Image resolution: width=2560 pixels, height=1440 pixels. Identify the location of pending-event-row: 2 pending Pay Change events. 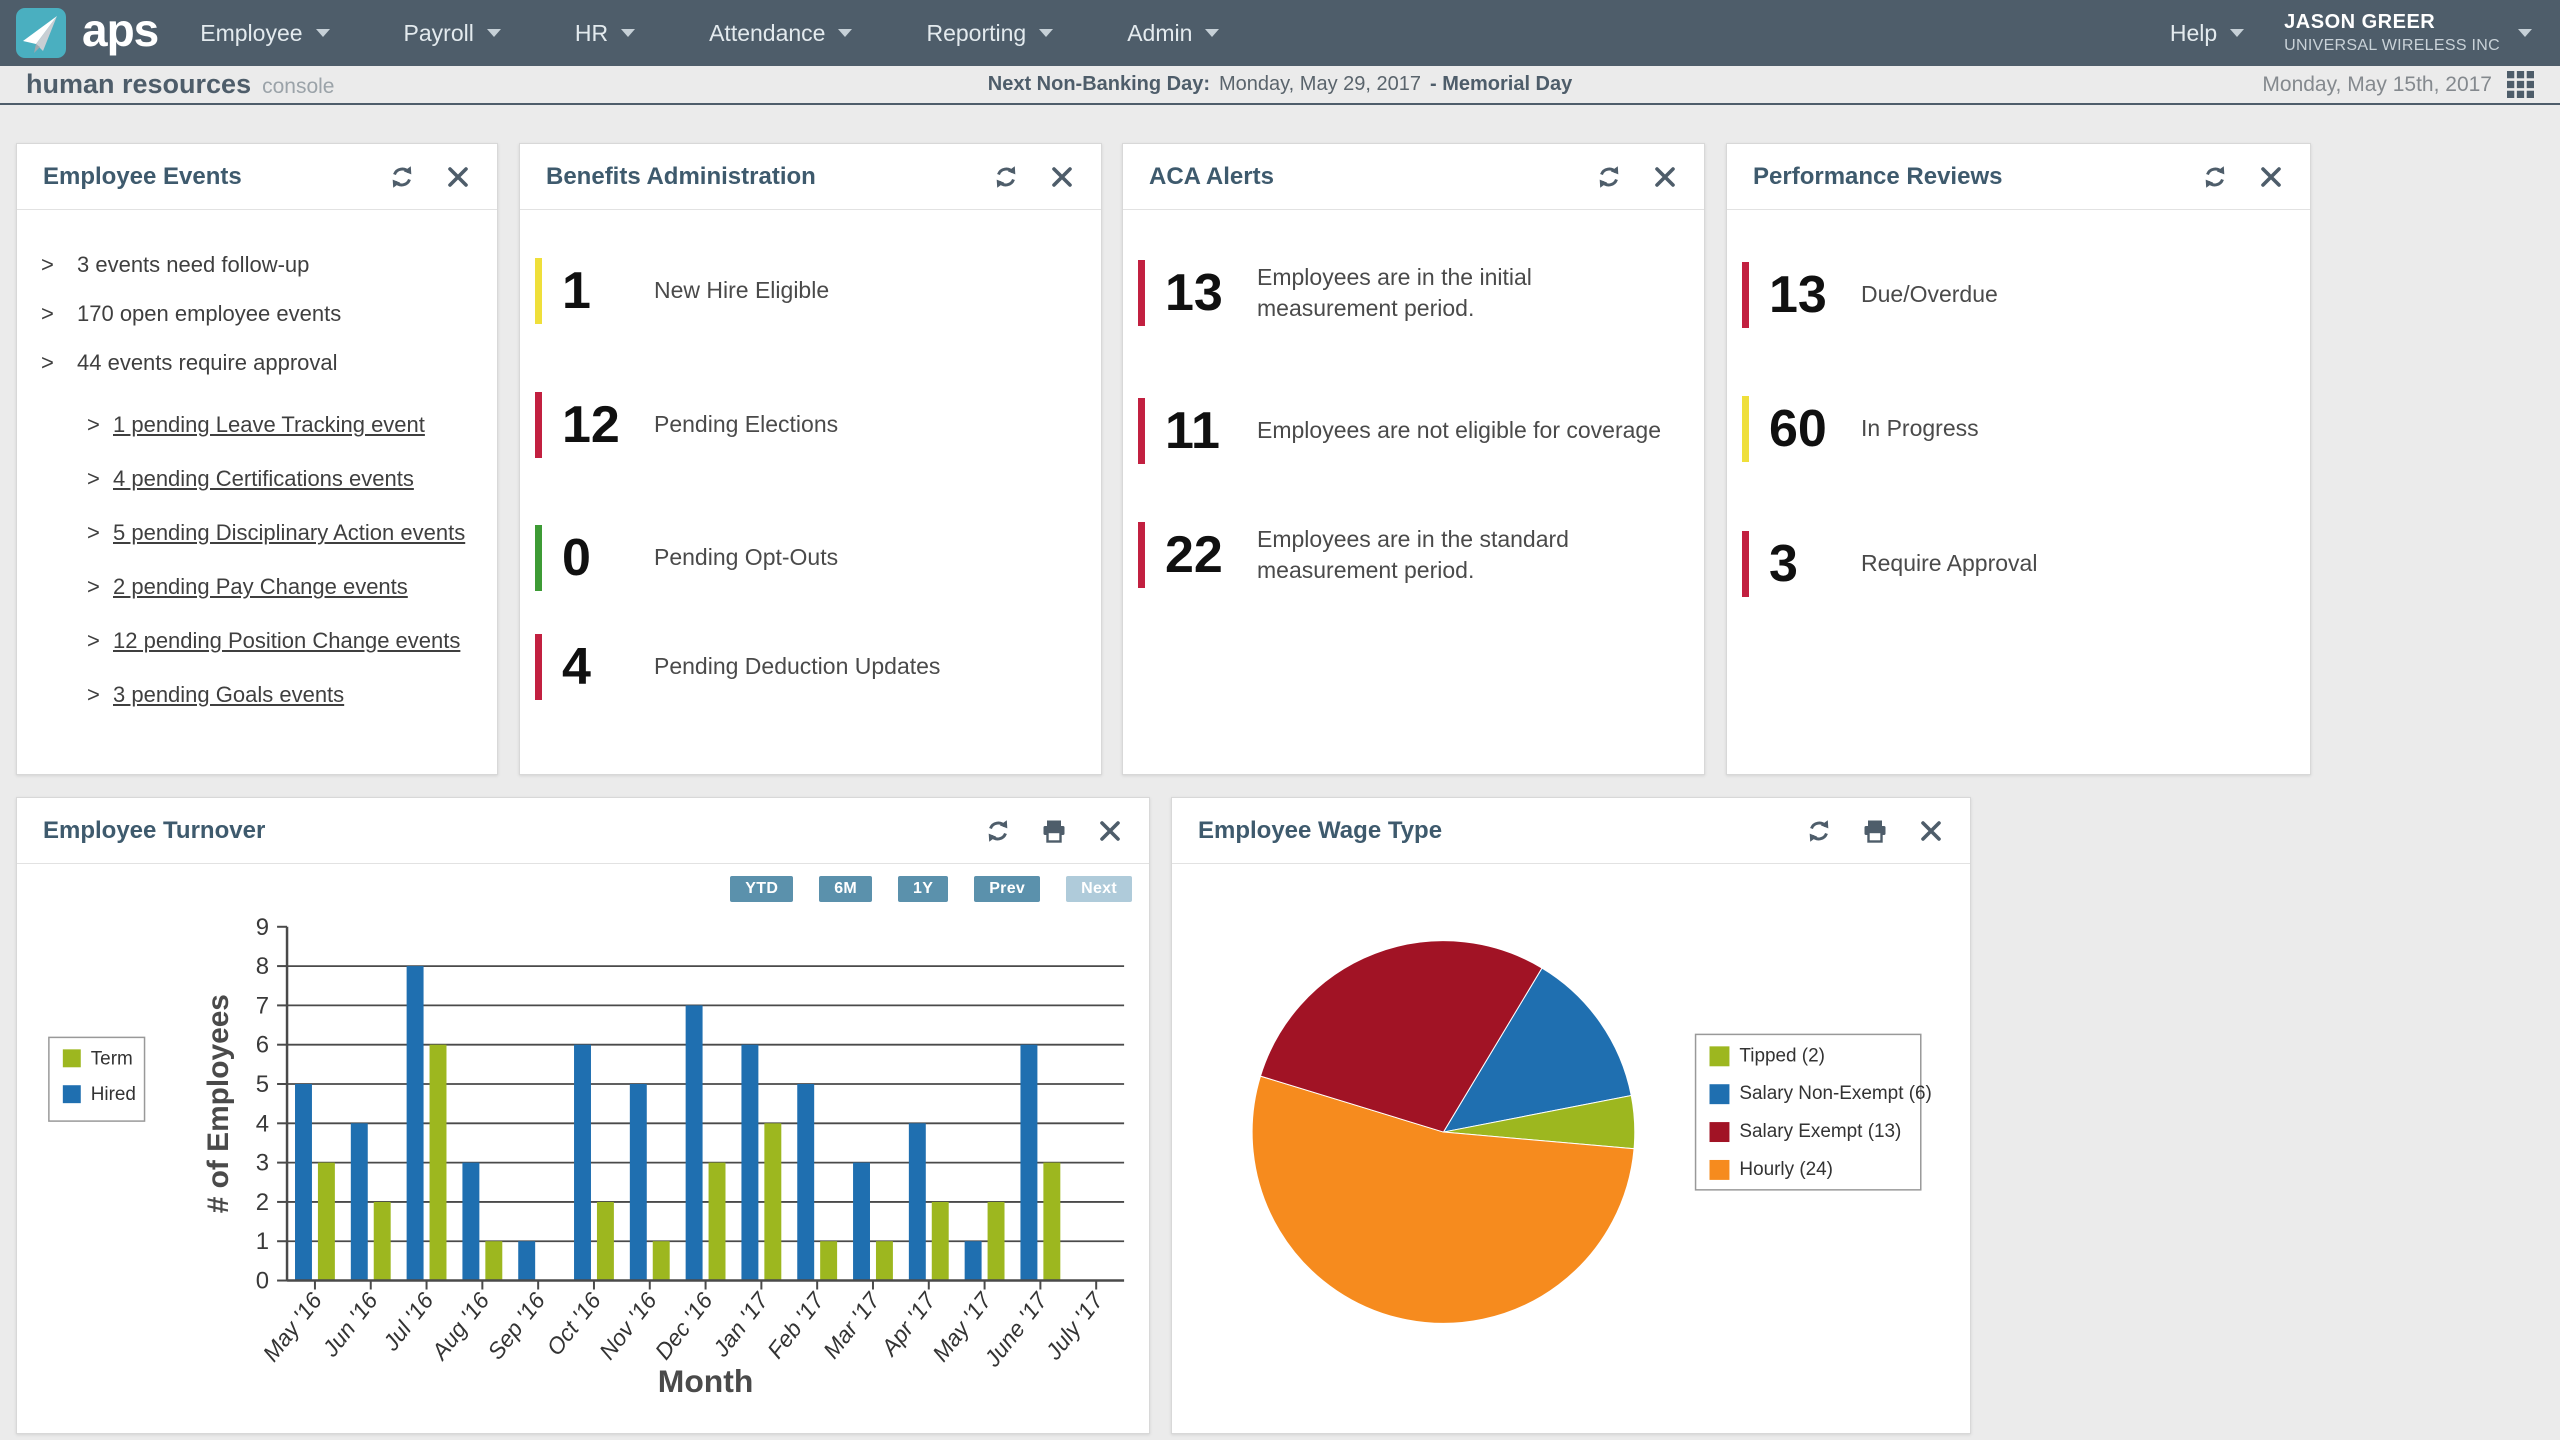
(259, 587).